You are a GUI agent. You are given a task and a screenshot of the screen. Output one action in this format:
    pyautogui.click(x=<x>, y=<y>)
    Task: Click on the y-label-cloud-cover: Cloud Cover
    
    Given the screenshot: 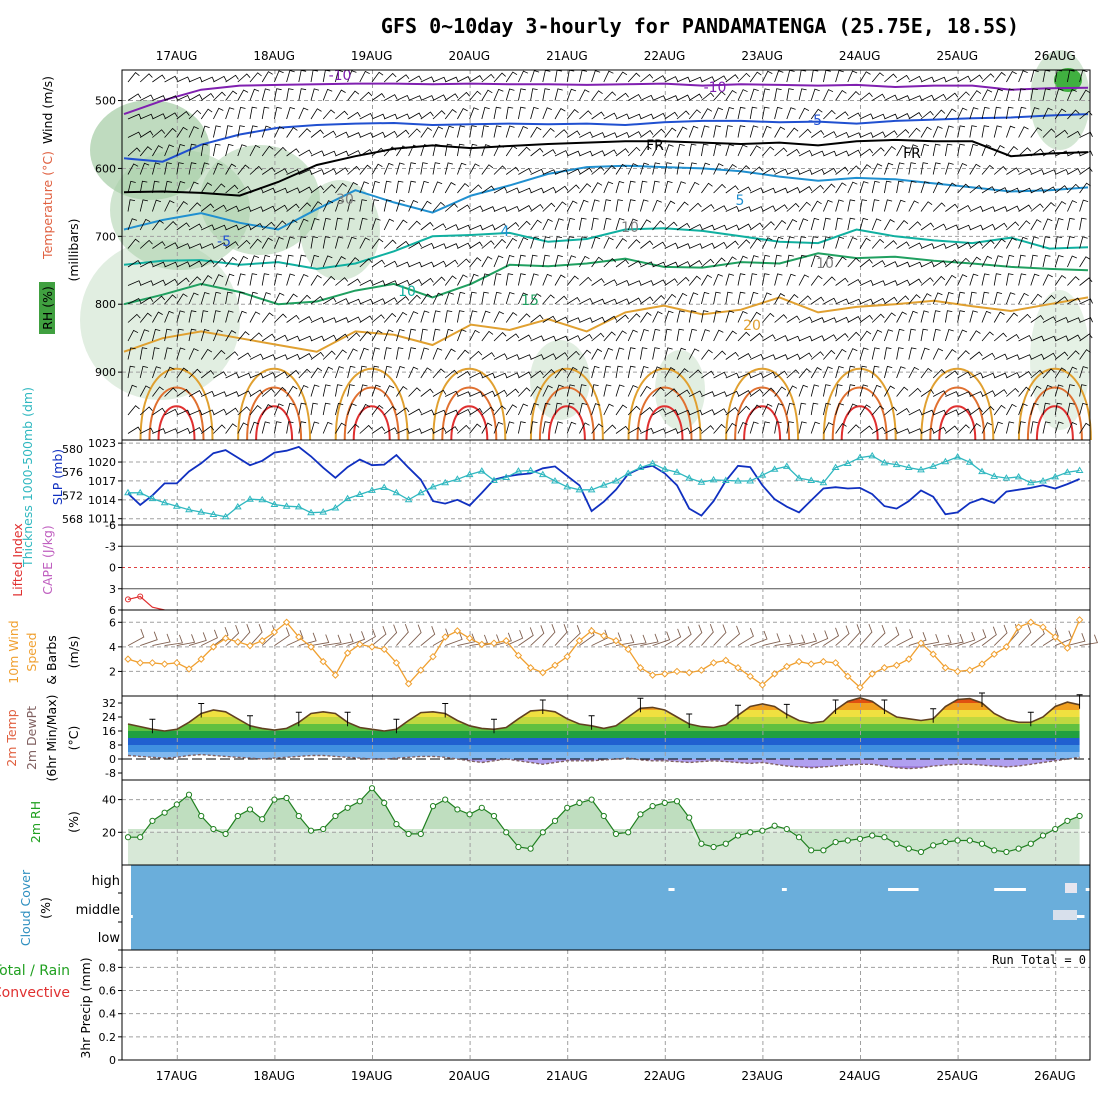 What is the action you would take?
    pyautogui.click(x=25, y=907)
    